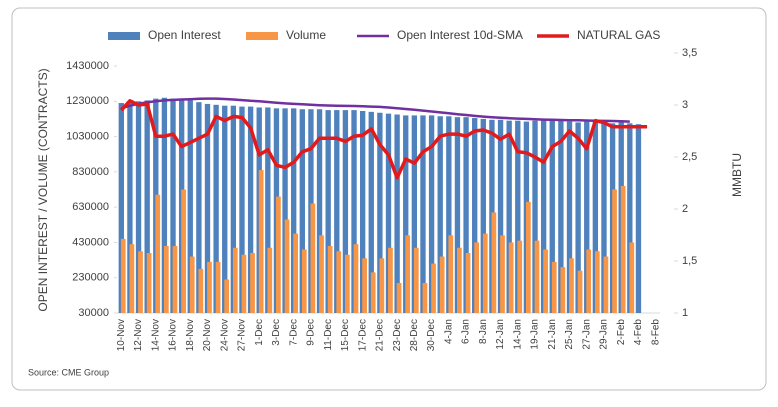 The height and width of the screenshot is (407, 778). I want to click on x-tick-label: 27-Jan, so click(586, 334).